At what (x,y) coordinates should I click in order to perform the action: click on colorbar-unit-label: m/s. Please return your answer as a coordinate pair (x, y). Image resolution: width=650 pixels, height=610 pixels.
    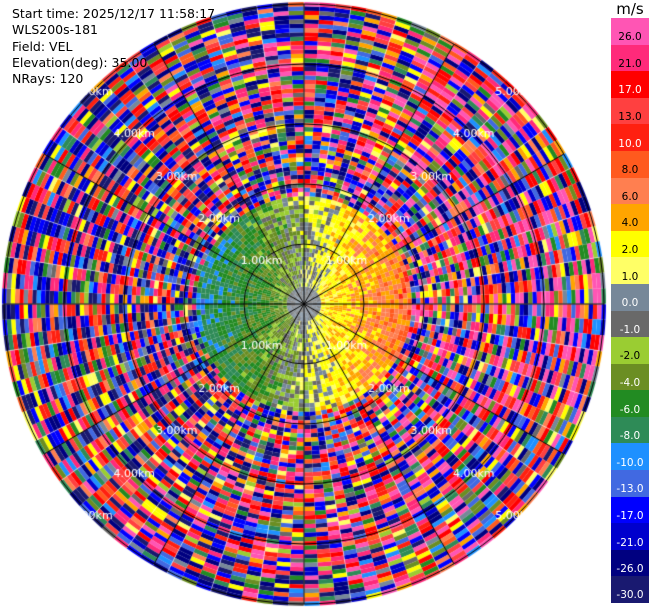
    Looking at the image, I should click on (630, 9).